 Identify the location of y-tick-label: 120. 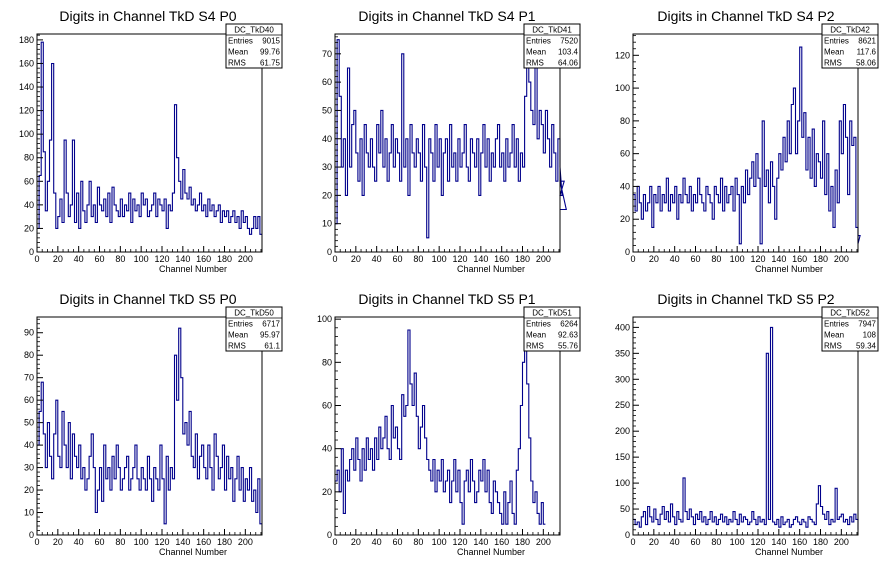
(26, 111).